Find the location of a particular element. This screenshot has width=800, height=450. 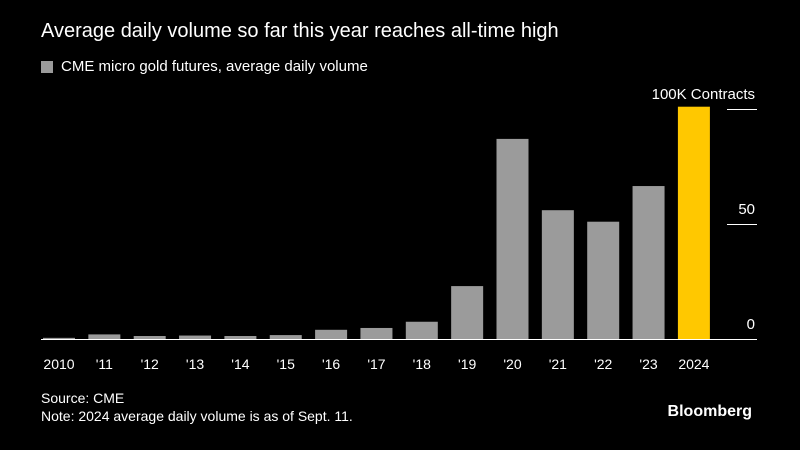

x-tick-label: '19 is located at coordinates (467, 364).